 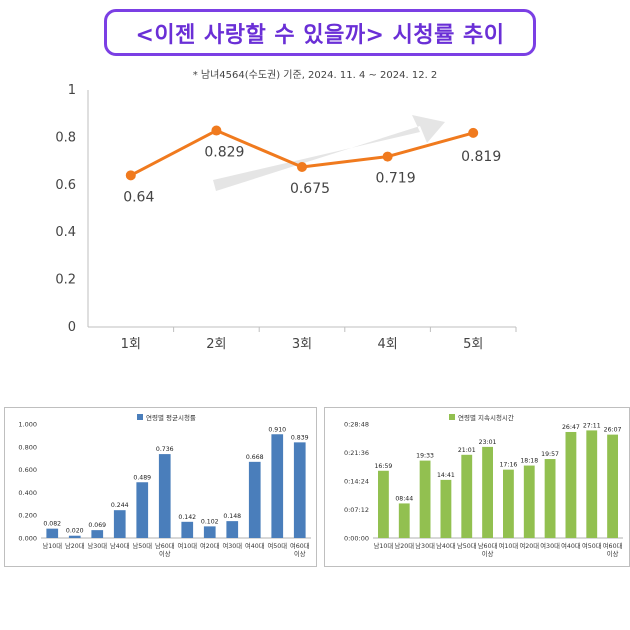 What do you see at coordinates (27, 539) in the screenshot?
I see `y-tick-label: 0.000` at bounding box center [27, 539].